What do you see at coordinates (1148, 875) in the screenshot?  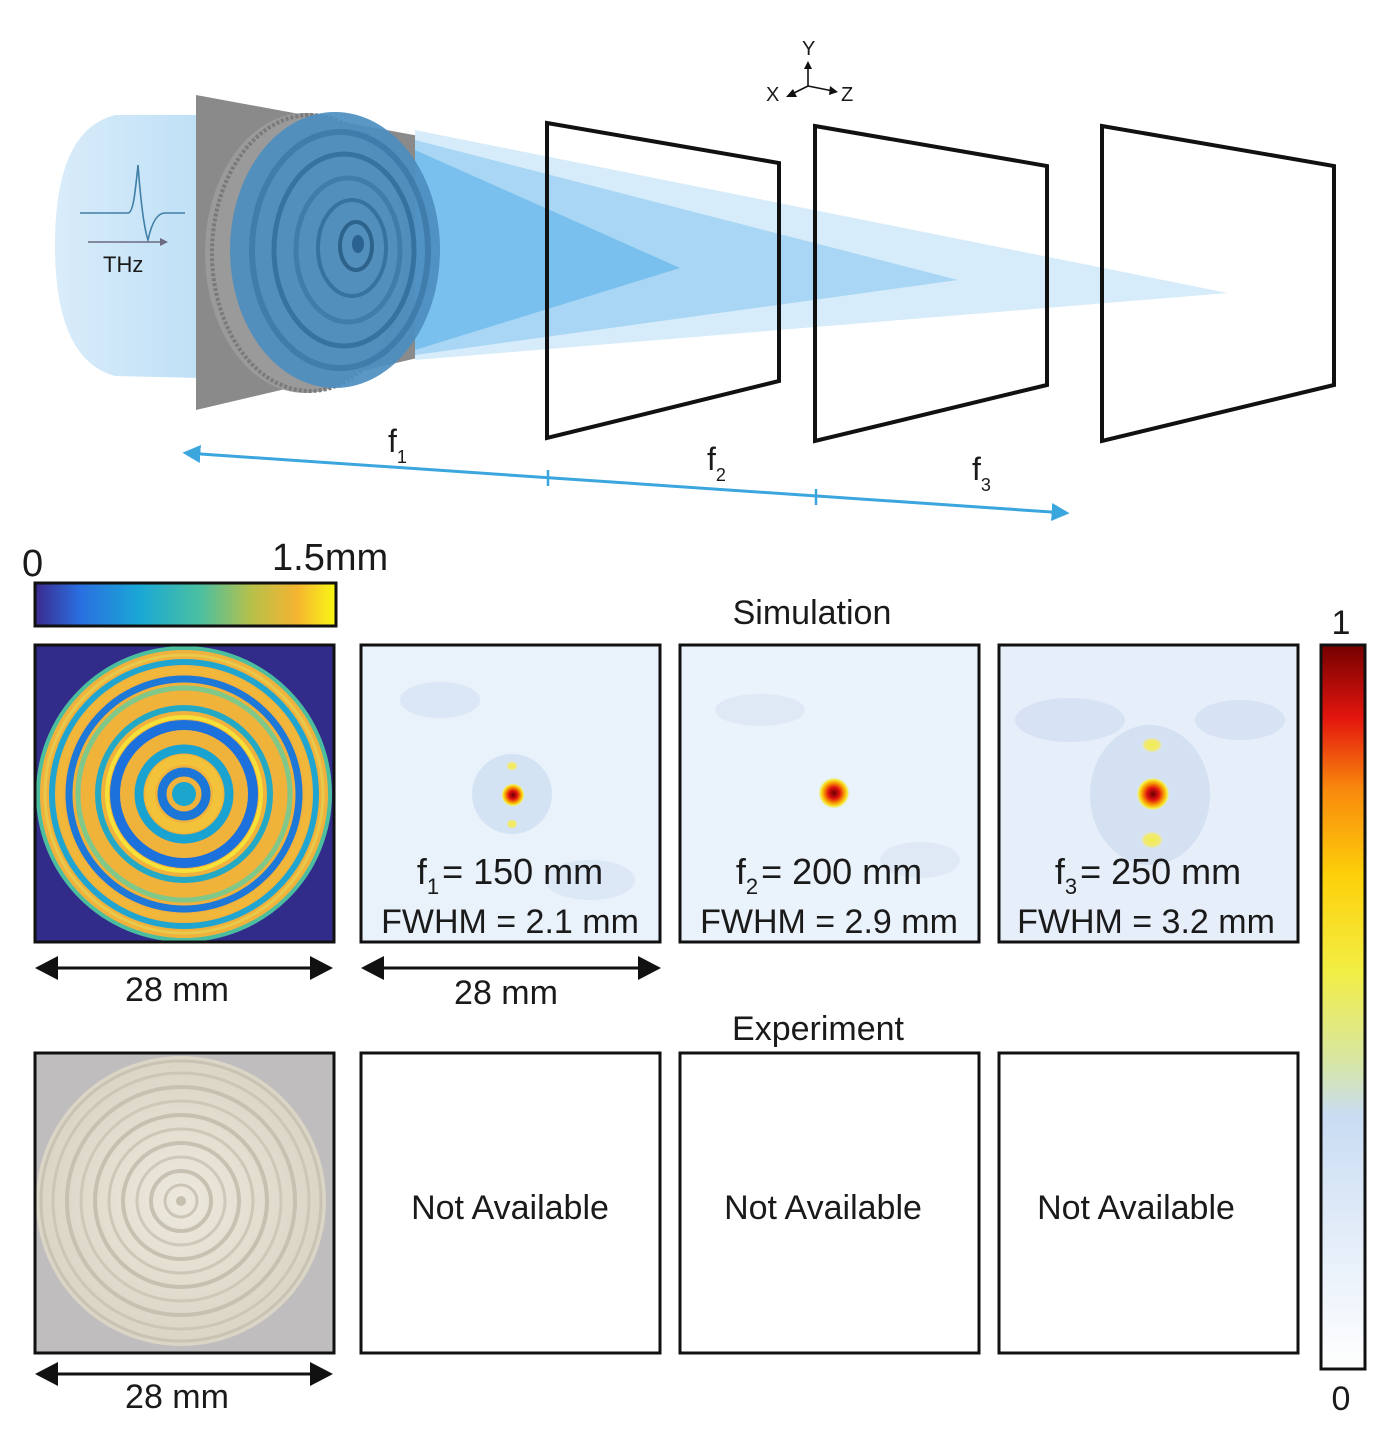 I see `sim-3-focal-label: f3= 250 mm` at bounding box center [1148, 875].